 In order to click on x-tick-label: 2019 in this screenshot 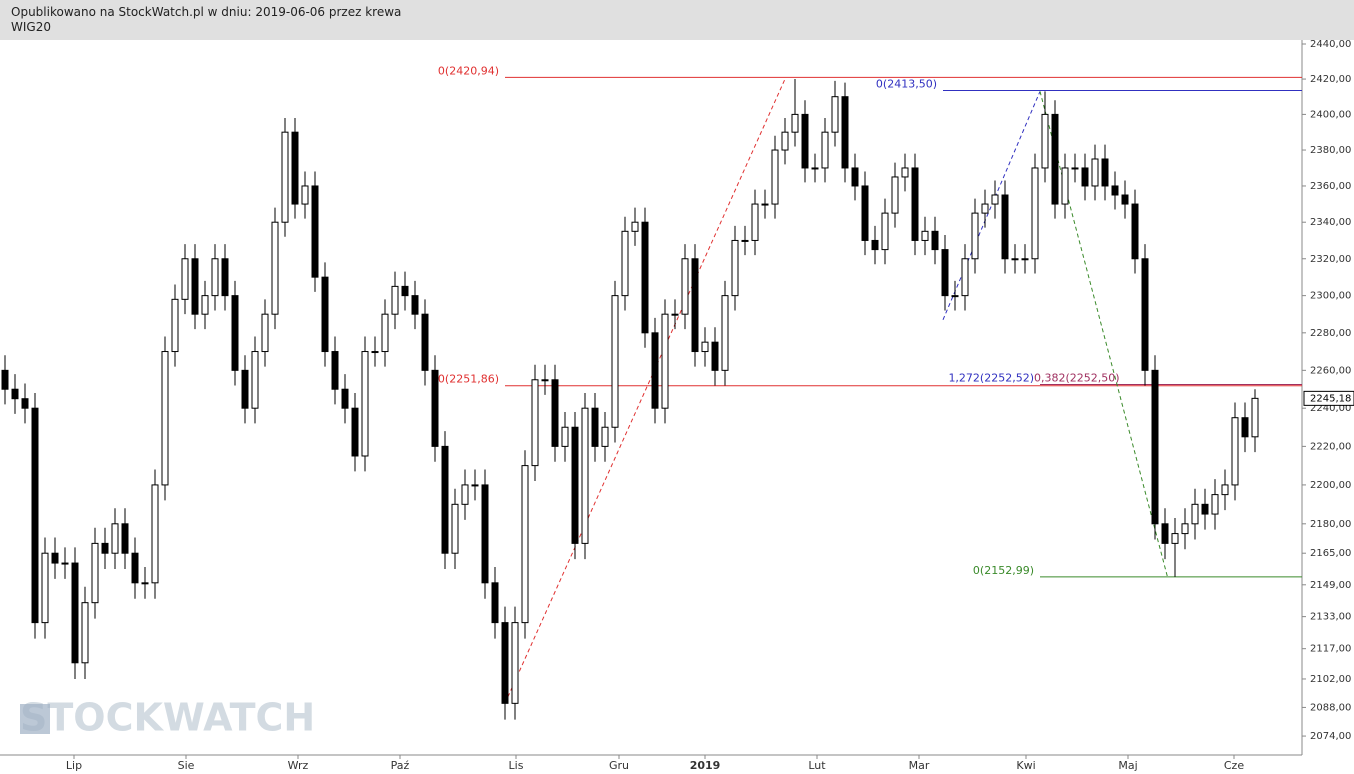, I will do `click(705, 765)`.